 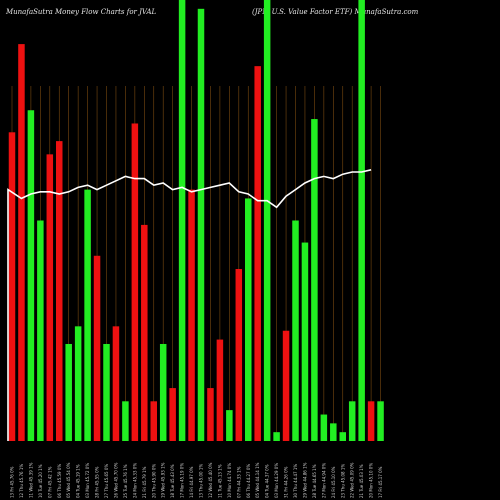 I want to click on x-tick-label: 19 Wed 45.93 1%, so click(x=163, y=480).